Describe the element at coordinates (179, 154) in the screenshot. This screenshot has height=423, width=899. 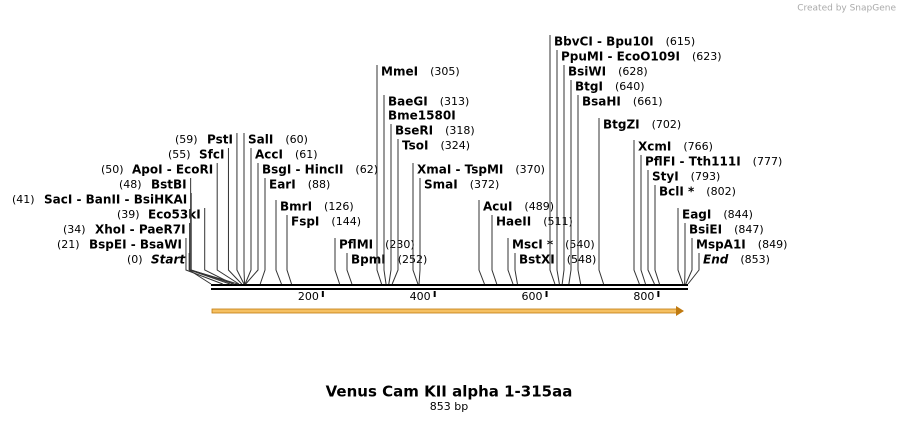
I see `site-position: (55)` at that location.